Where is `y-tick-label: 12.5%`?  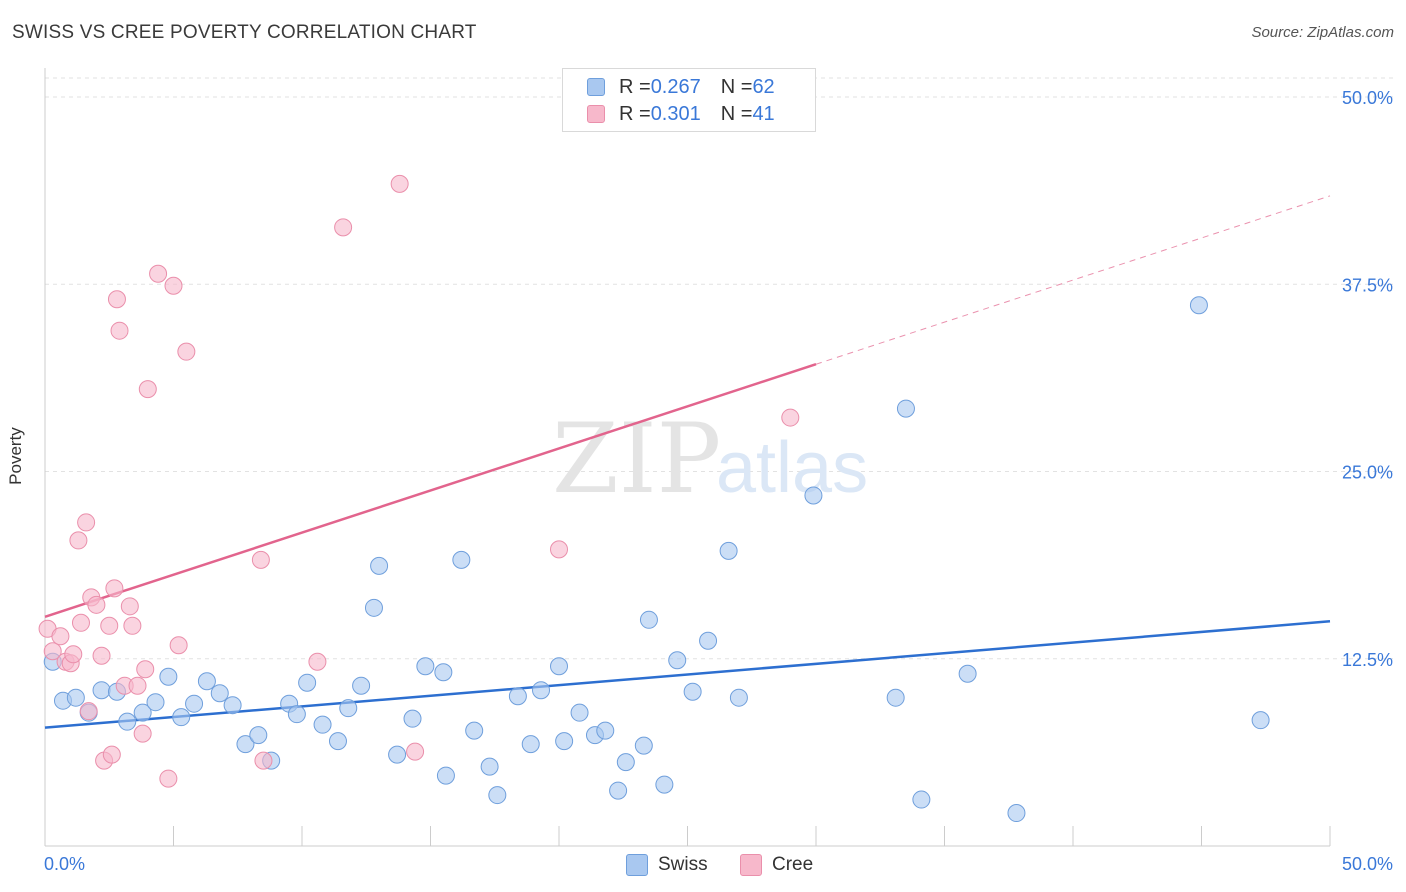 y-tick-label: 12.5% is located at coordinates (1367, 660).